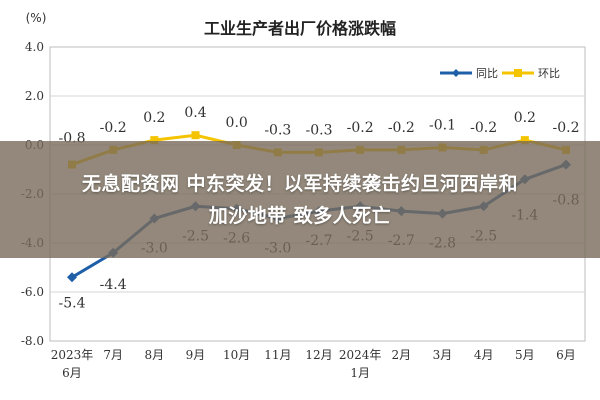  I want to click on y-tick-label: -8.0, so click(32, 341).